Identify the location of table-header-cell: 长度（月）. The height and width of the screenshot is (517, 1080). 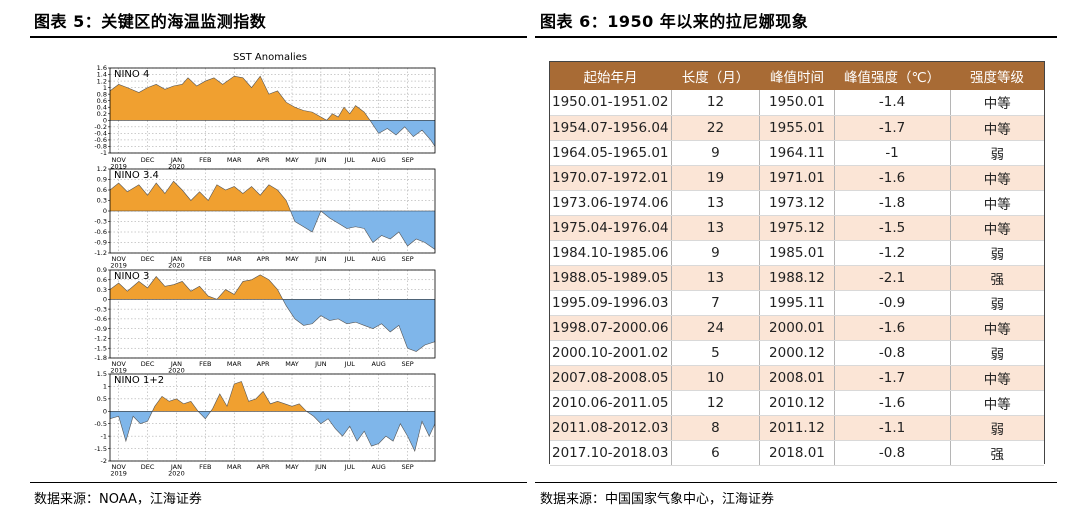
(715, 76).